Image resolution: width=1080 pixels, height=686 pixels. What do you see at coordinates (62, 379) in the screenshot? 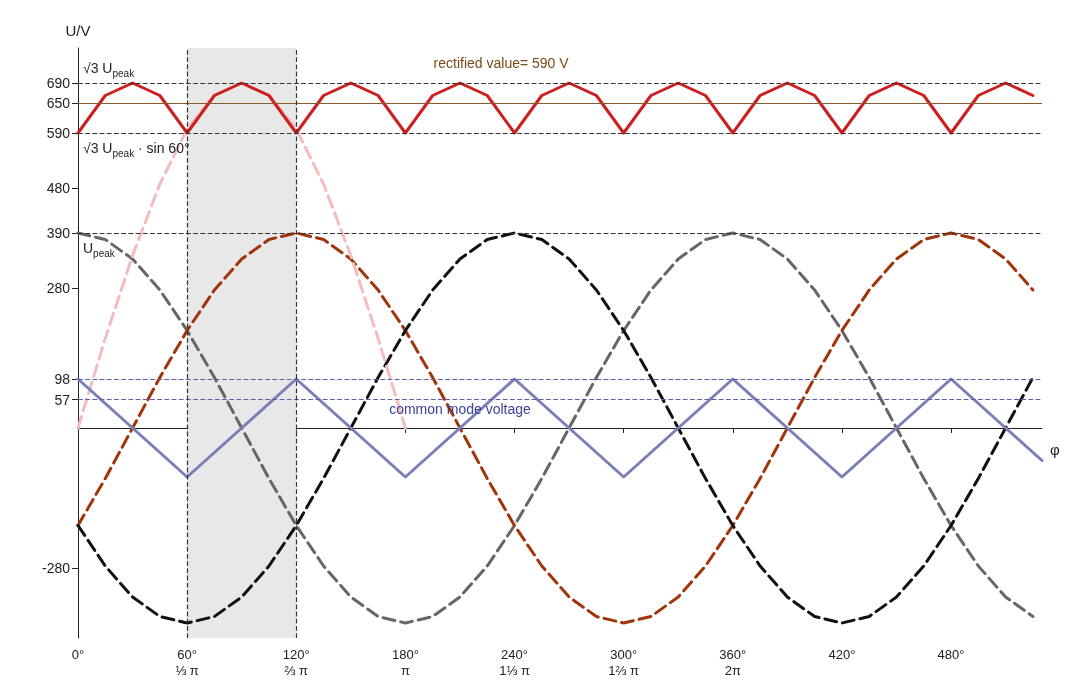
I see `y-tick-label: 98` at bounding box center [62, 379].